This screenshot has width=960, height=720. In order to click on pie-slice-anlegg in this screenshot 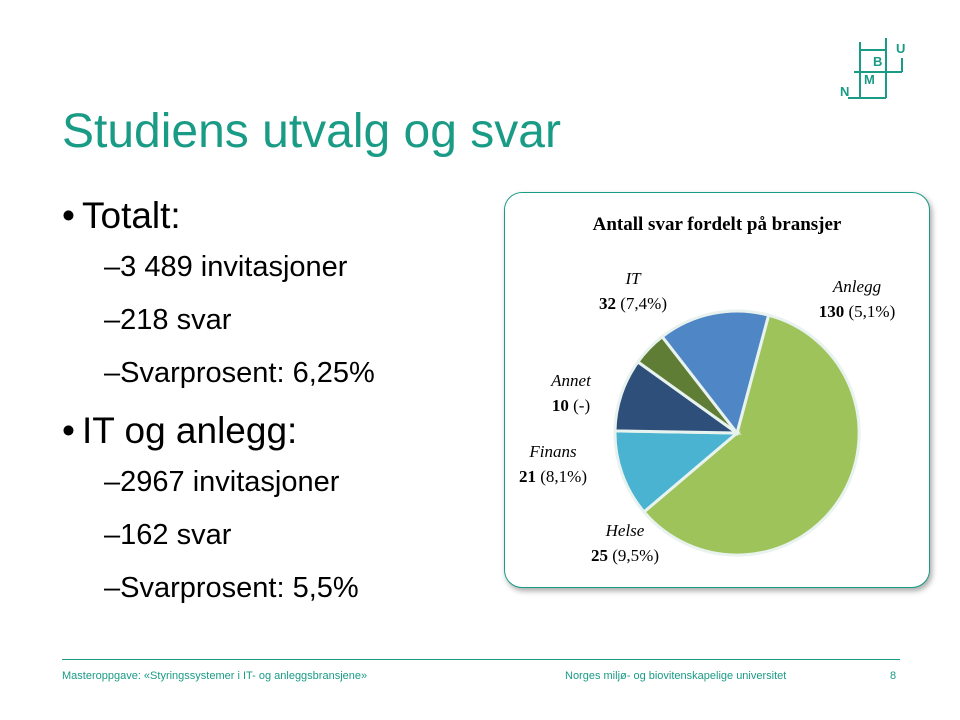, I will do `click(751, 435)`.